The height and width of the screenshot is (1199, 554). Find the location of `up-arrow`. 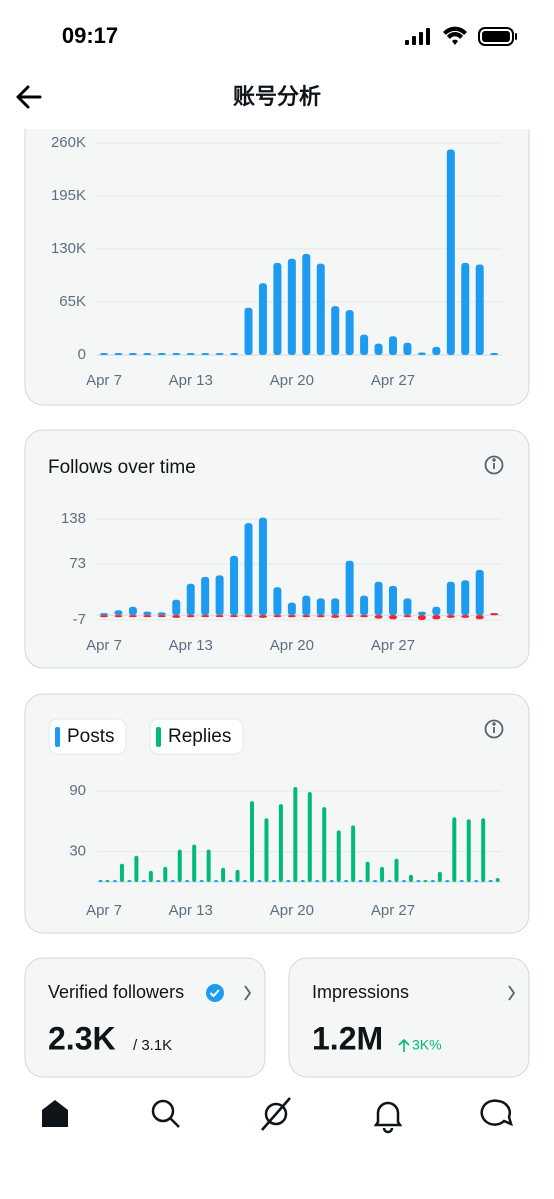

up-arrow is located at coordinates (404, 1045).